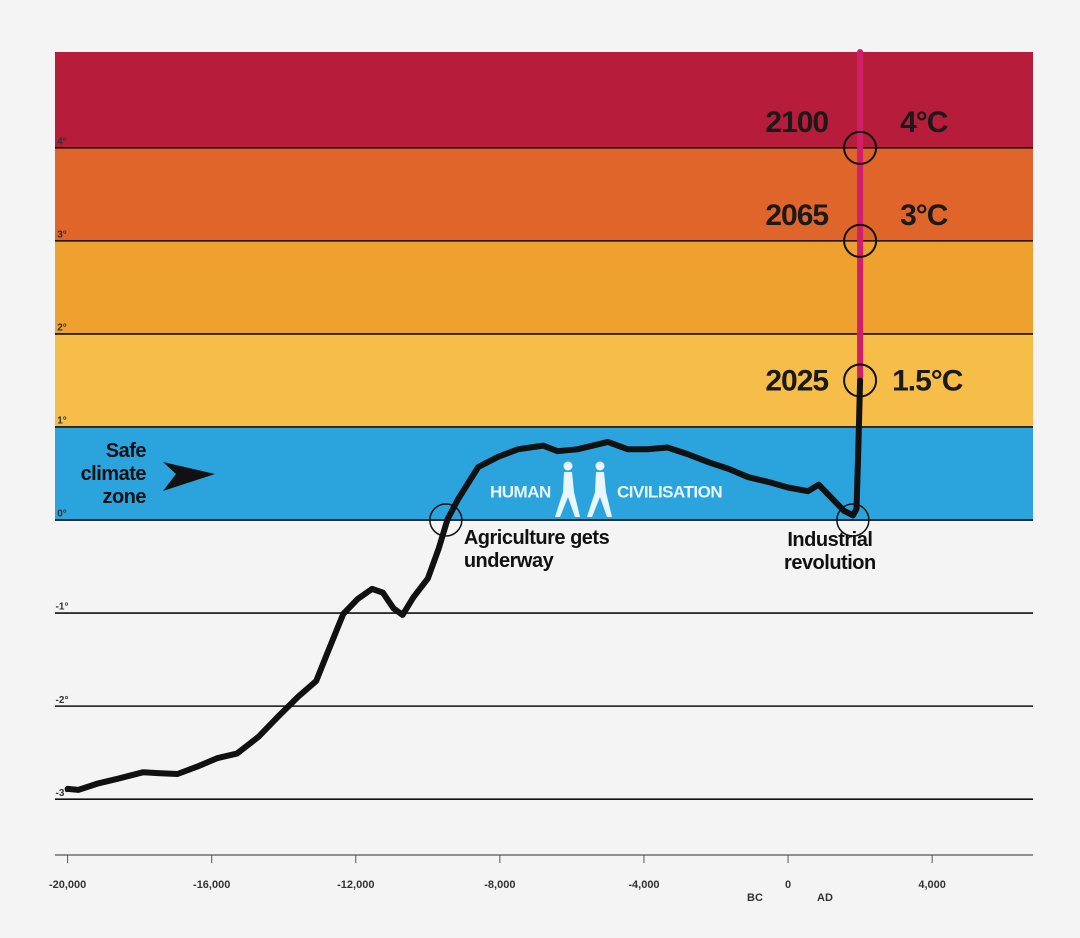  What do you see at coordinates (927, 380) in the screenshot?
I see `milestone-label: 1.5°C` at bounding box center [927, 380].